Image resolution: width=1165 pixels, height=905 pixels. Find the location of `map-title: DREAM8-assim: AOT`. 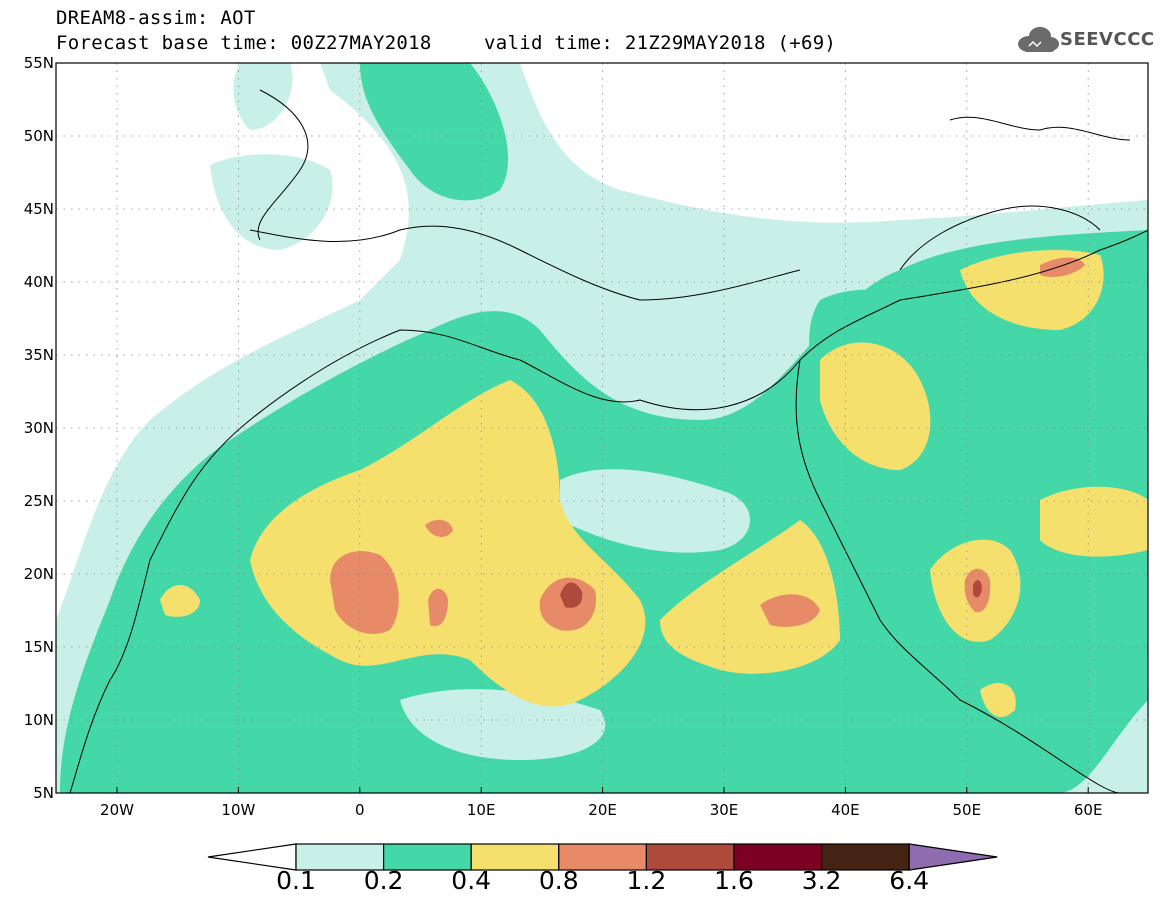

map-title: DREAM8-assim: AOT is located at coordinates (156, 18).